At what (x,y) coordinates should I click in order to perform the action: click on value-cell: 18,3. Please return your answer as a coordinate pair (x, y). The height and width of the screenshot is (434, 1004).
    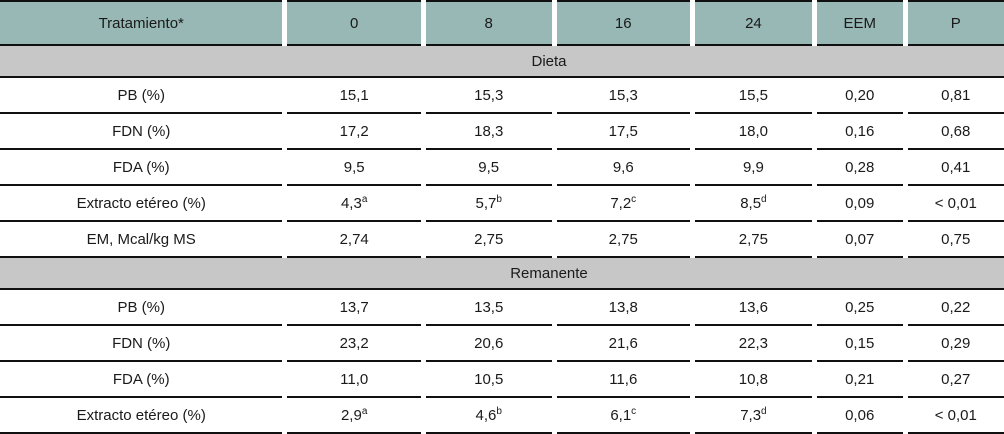
    Looking at the image, I should click on (488, 132).